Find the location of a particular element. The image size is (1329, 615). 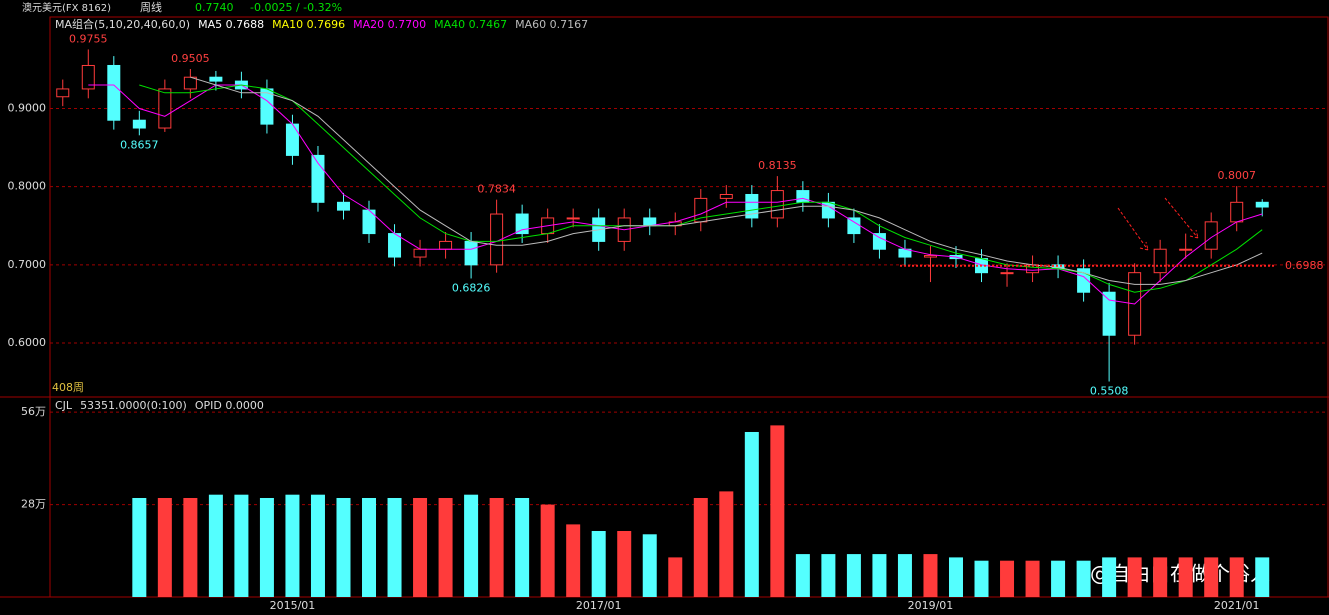

y-tick-label: 56万 is located at coordinates (33, 411).